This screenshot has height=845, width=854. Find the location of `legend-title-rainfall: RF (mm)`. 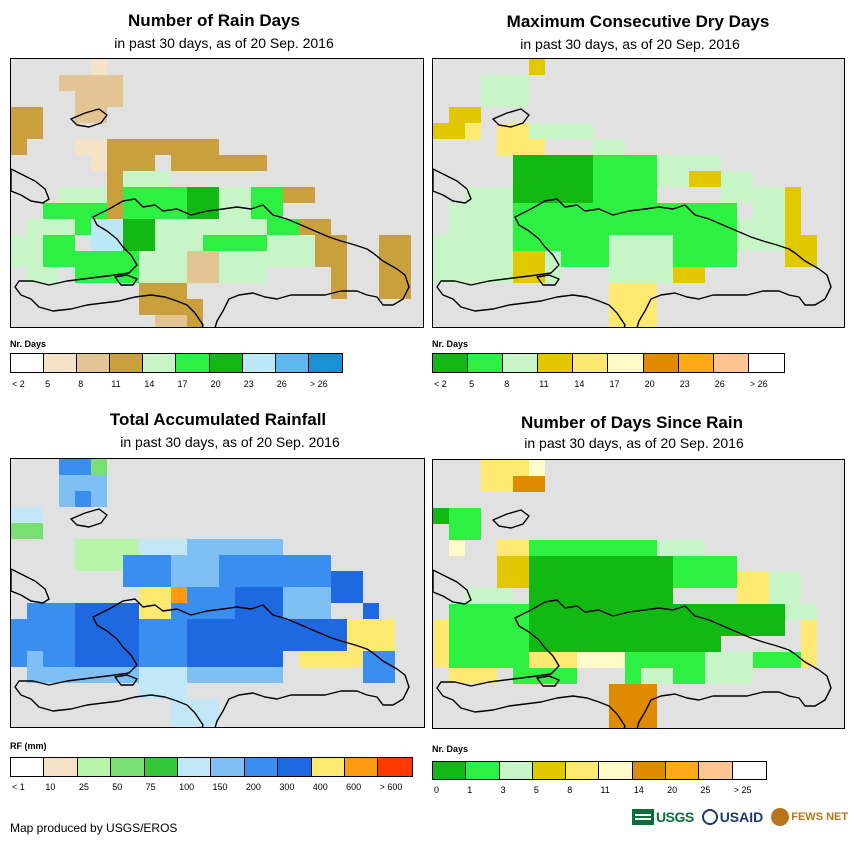

legend-title-rainfall: RF (mm) is located at coordinates (28, 746).